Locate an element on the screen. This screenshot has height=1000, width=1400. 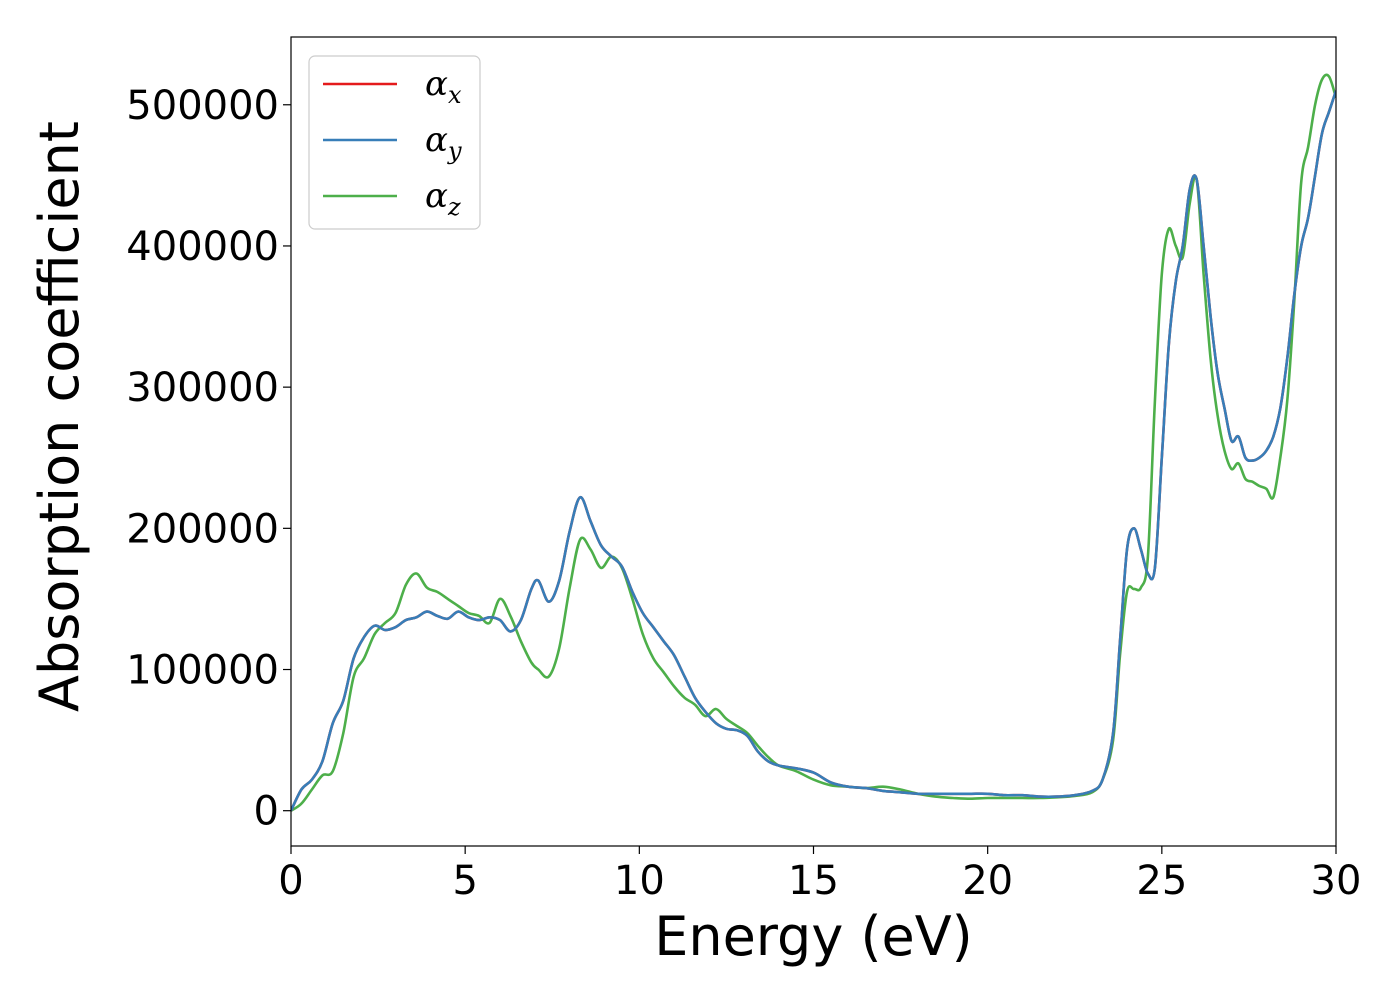
x-tick-label: 20 is located at coordinates (987, 881).